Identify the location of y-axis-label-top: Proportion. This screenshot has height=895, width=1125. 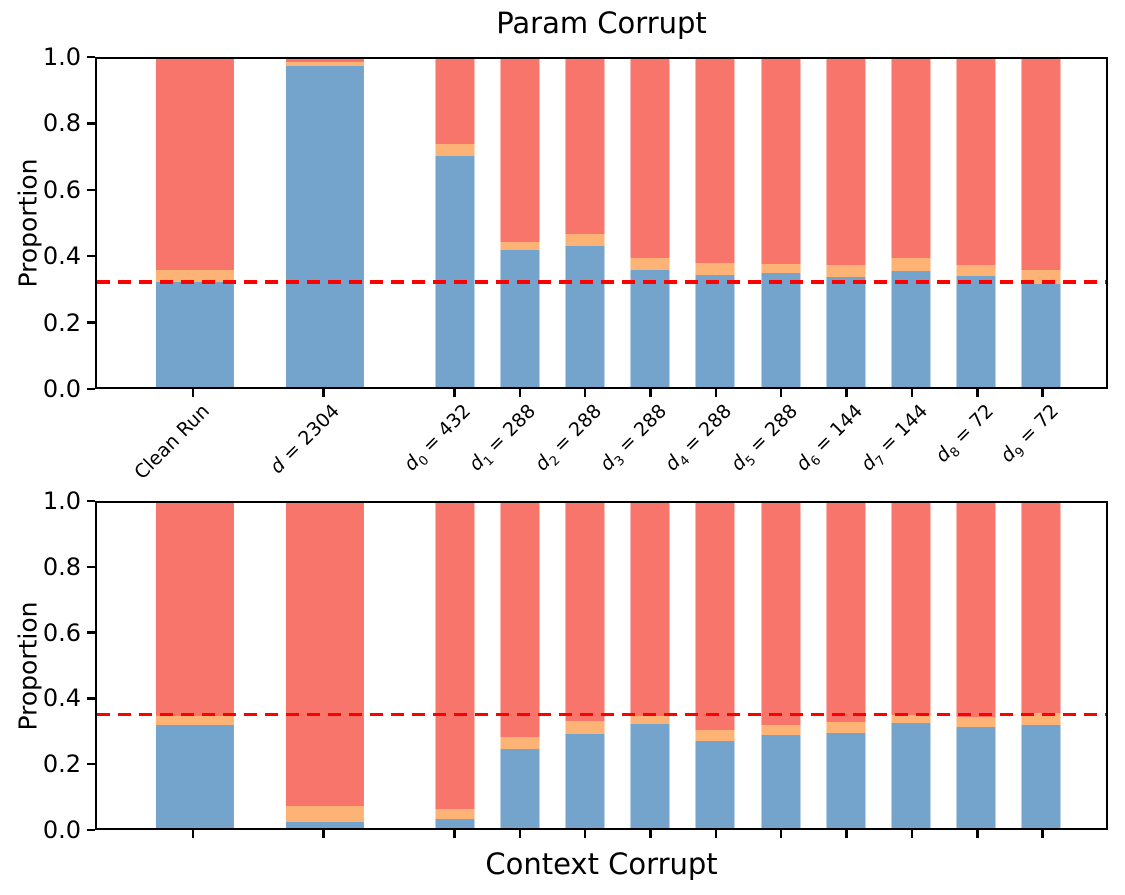
(28, 223).